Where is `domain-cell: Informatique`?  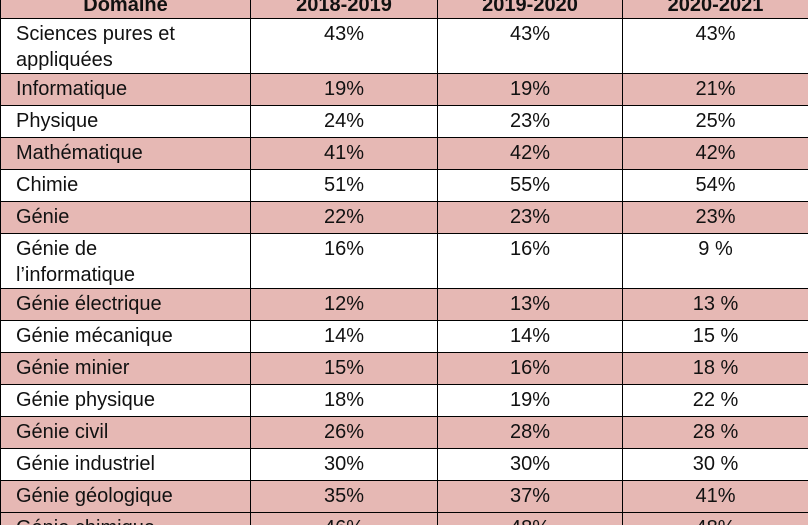 domain-cell: Informatique is located at coordinates (125, 89).